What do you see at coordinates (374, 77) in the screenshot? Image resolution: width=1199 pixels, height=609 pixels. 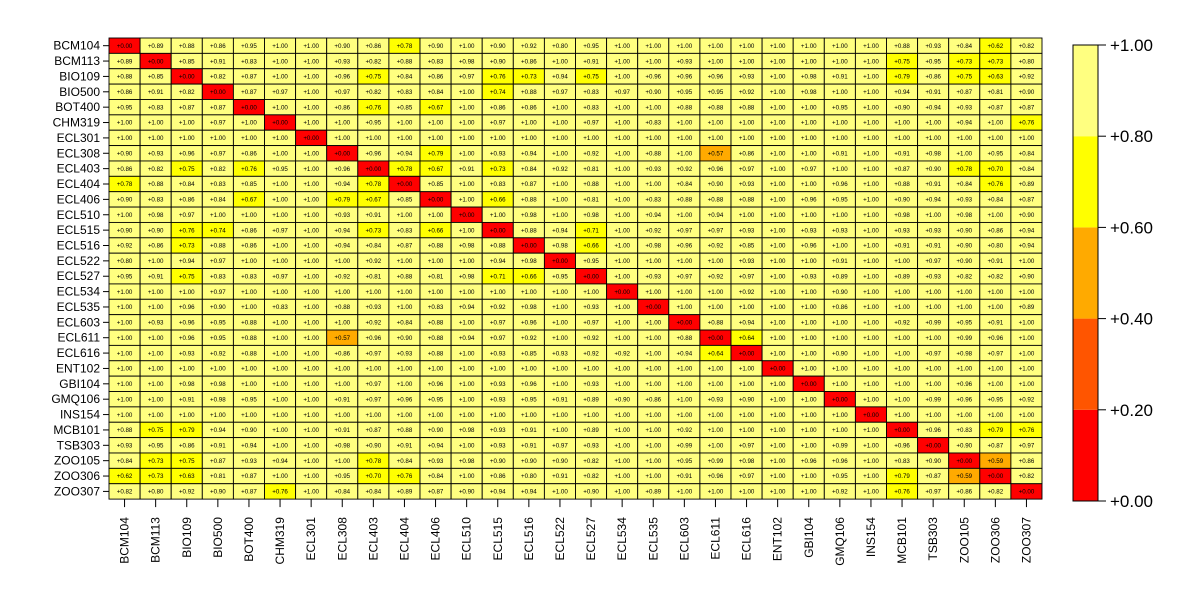 I see `cell-value-label: +0.75` at bounding box center [374, 77].